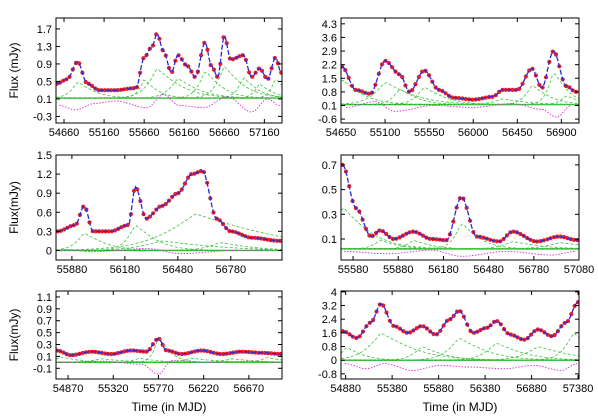 This screenshot has height=419, width=598. What do you see at coordinates (113, 389) in the screenshot?
I see `x-tick-label: 55320` at bounding box center [113, 389].